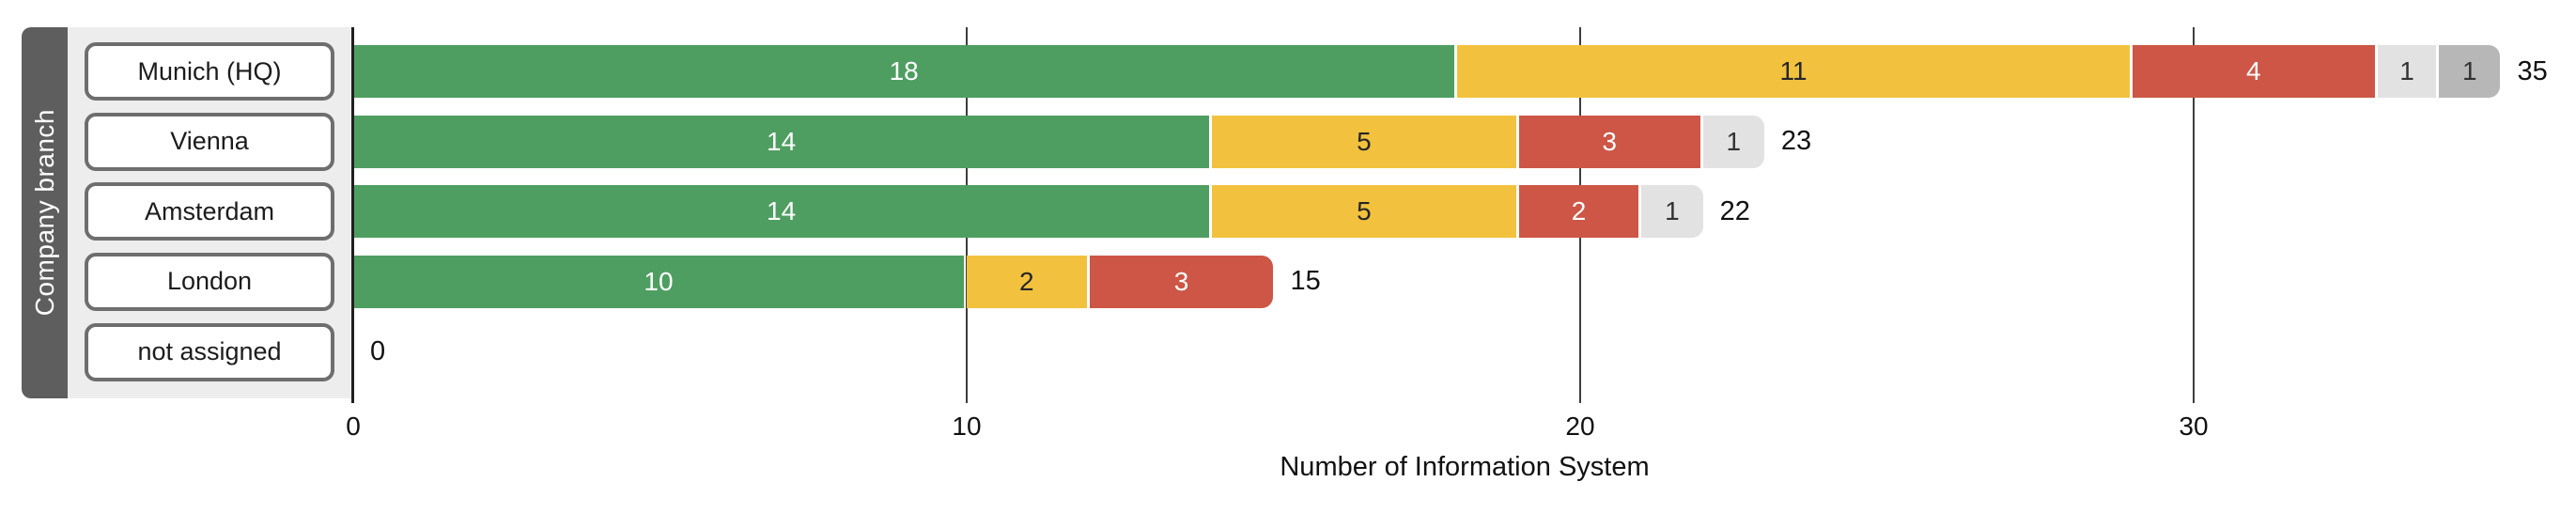 The width and height of the screenshot is (2576, 513). I want to click on segment-red: 4, so click(2253, 71).